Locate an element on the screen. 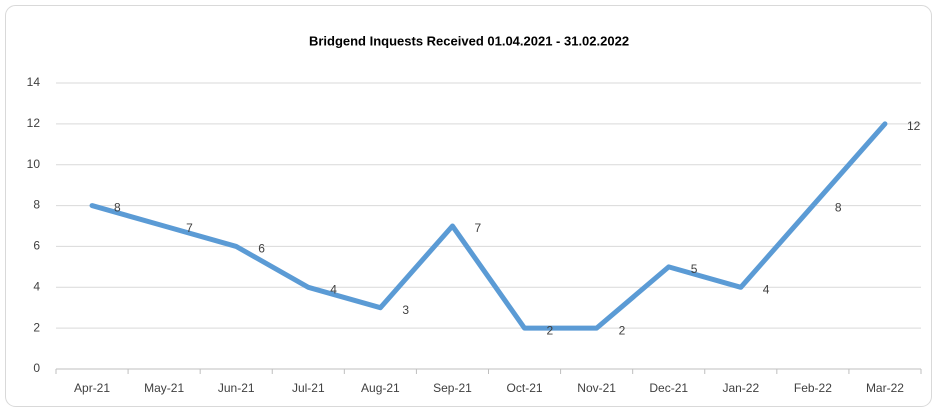 This screenshot has width=938, height=413. y-tick-label: 8 is located at coordinates (36, 205).